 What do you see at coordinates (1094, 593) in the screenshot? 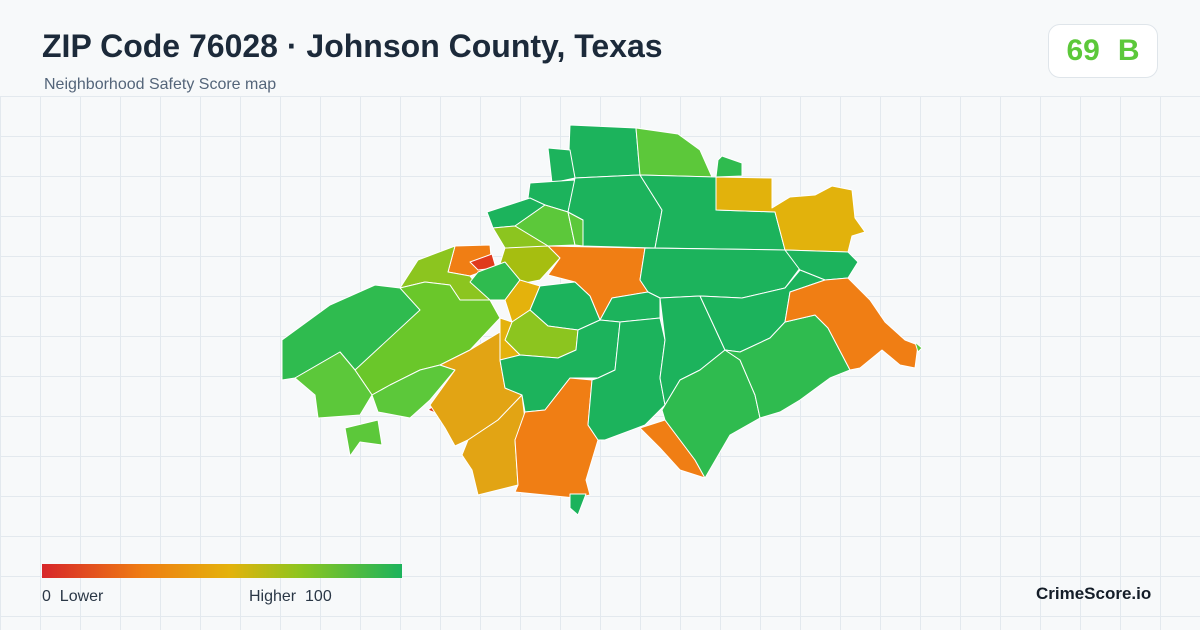
I see `brand-logo-text: CrimeScore.io` at bounding box center [1094, 593].